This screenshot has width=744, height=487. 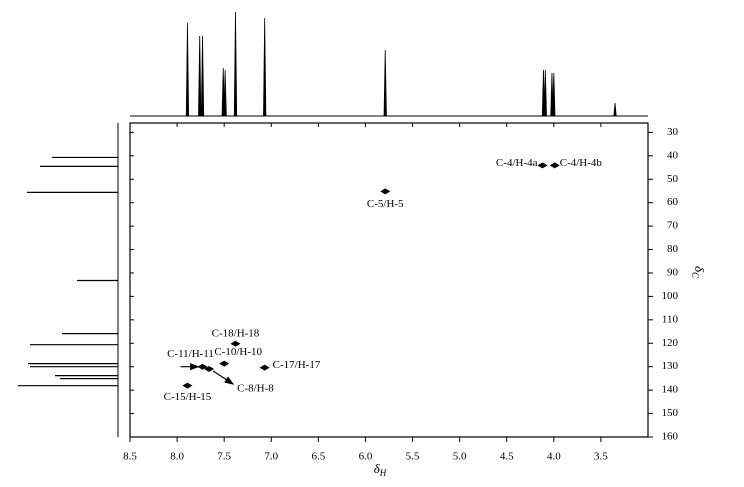 I want to click on x-tick-label: 5.5, so click(x=413, y=457).